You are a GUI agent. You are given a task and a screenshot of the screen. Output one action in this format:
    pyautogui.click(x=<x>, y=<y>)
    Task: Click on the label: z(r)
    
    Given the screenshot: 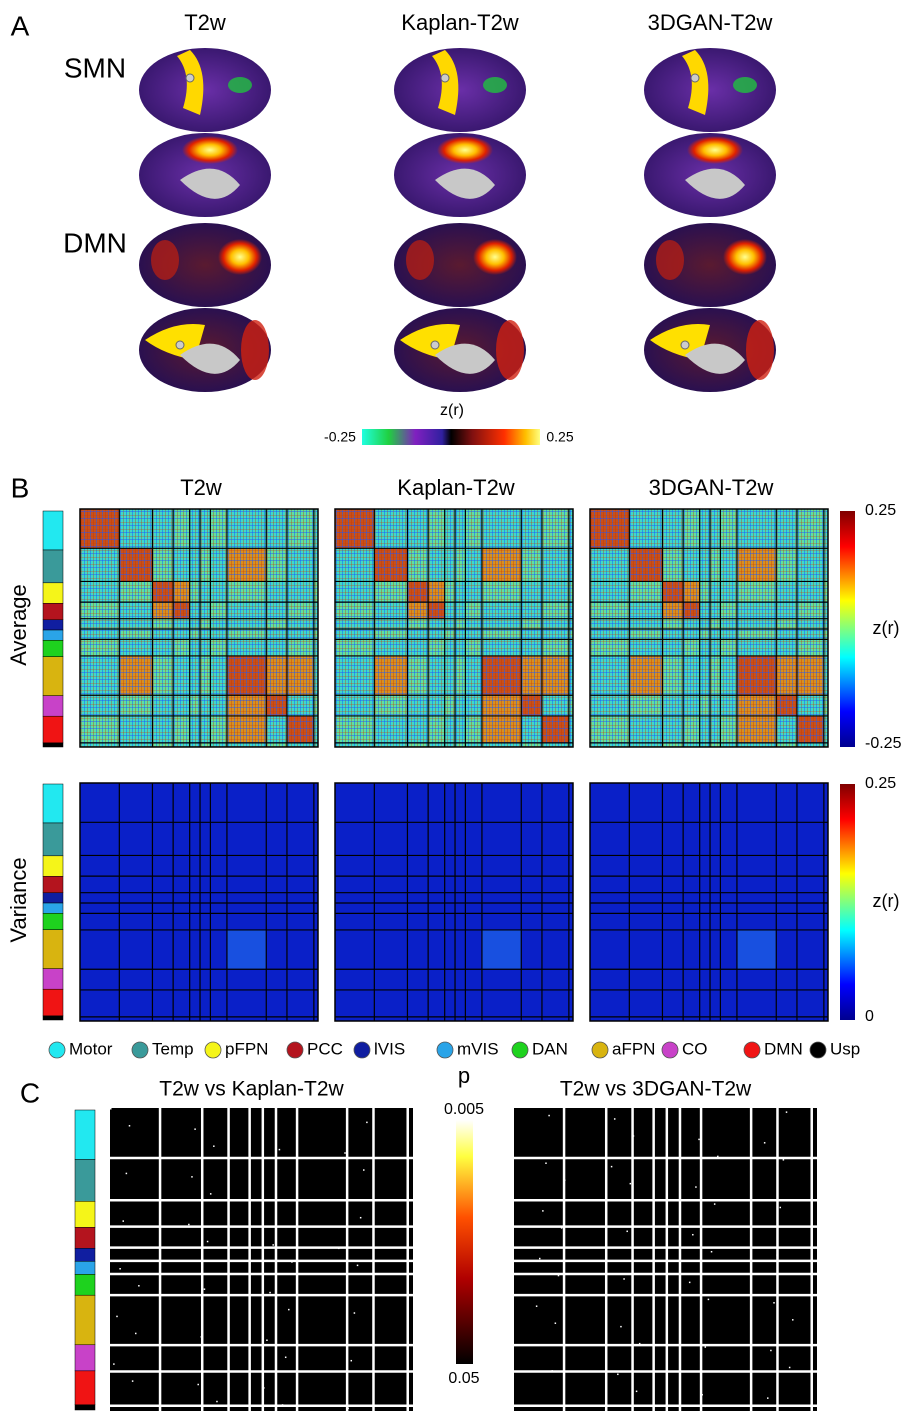 What is the action you would take?
    pyautogui.click(x=886, y=628)
    